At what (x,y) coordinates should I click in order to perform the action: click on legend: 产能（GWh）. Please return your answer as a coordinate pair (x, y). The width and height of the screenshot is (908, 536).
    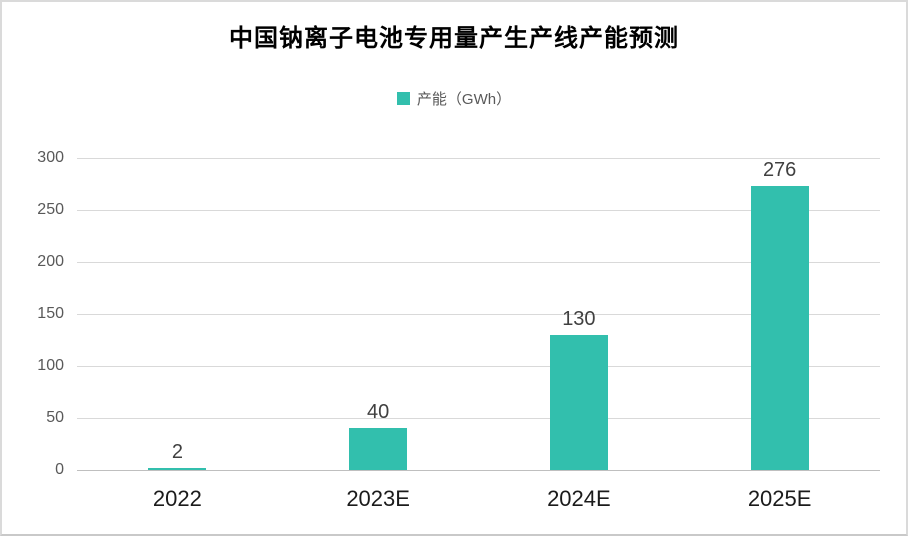
    Looking at the image, I should click on (454, 98).